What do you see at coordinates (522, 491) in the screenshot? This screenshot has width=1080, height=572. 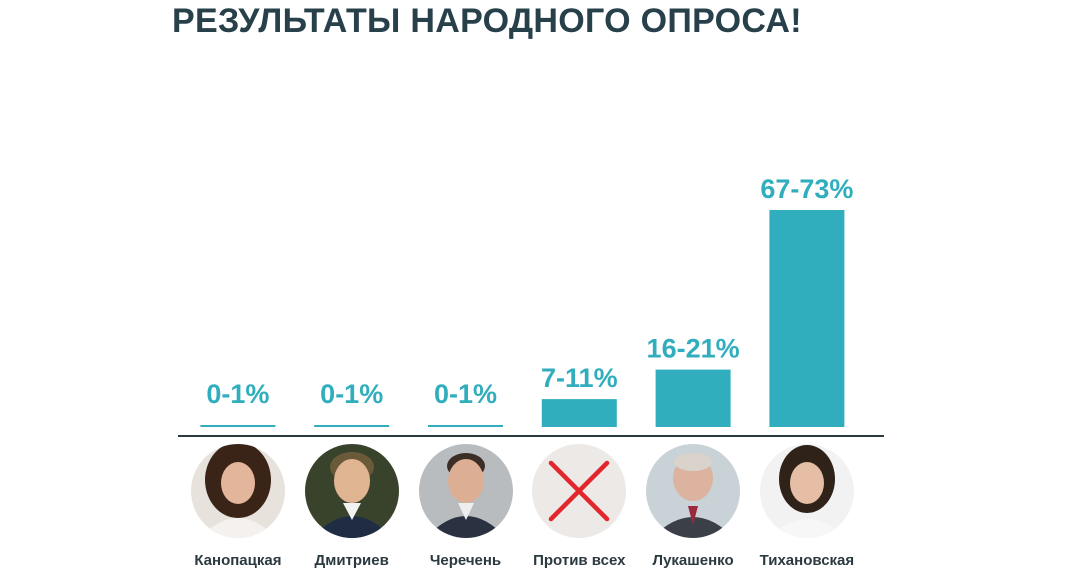 I see `avatars-layer` at bounding box center [522, 491].